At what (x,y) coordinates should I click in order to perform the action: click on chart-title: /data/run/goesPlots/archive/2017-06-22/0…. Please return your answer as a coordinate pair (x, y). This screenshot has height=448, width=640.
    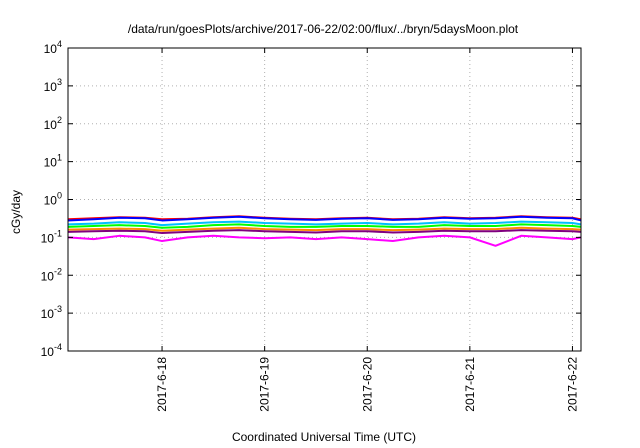
    Looking at the image, I should click on (323, 29).